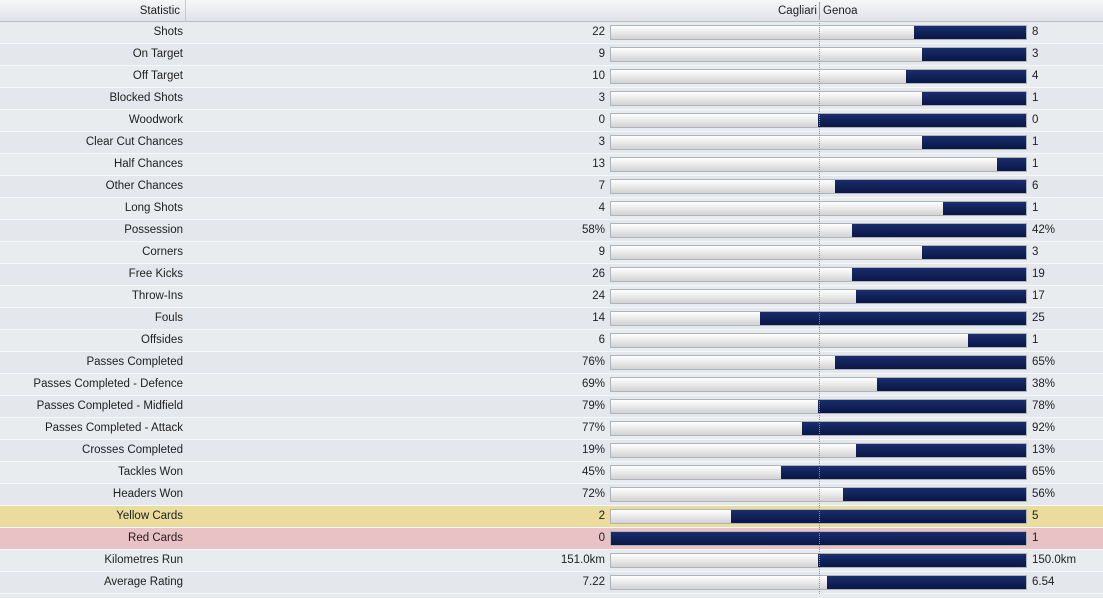 Image resolution: width=1103 pixels, height=598 pixels. I want to click on stat-label: Headers Won, so click(147, 494).